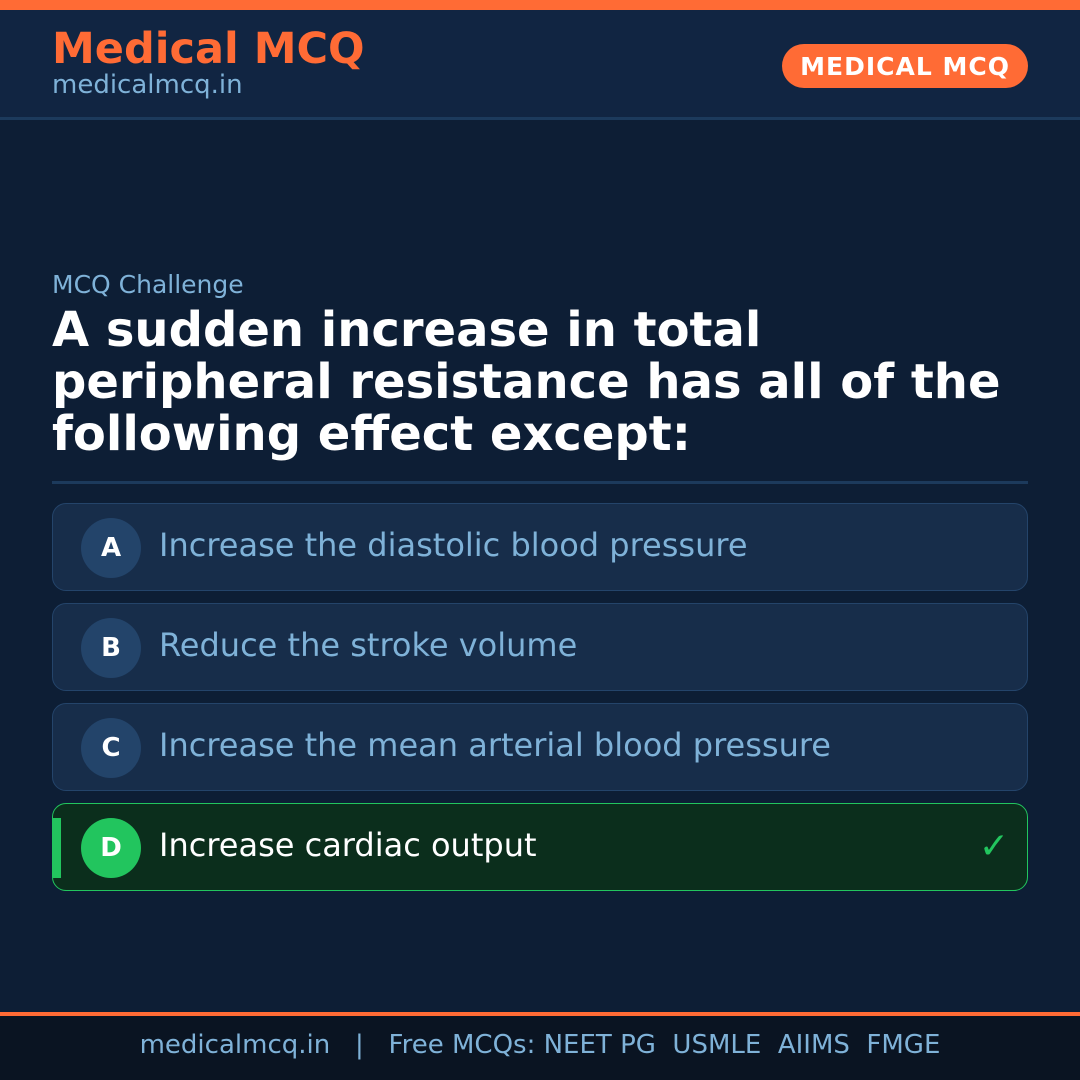  I want to click on option-d-correct: D Increase cardiac output ✓, so click(540, 847).